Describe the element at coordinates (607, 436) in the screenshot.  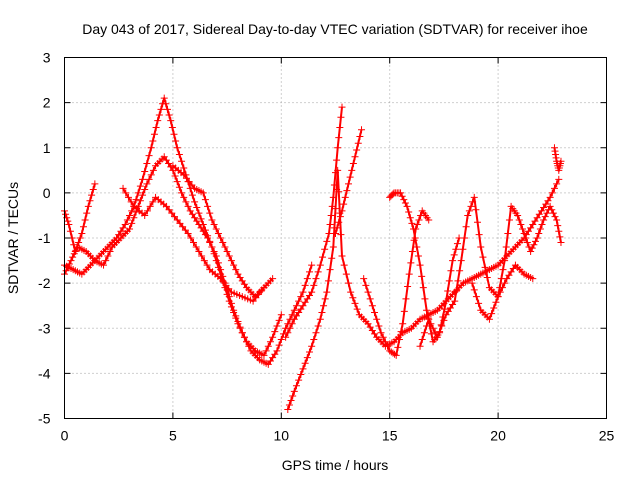
I see `x-tick-label: 25` at that location.